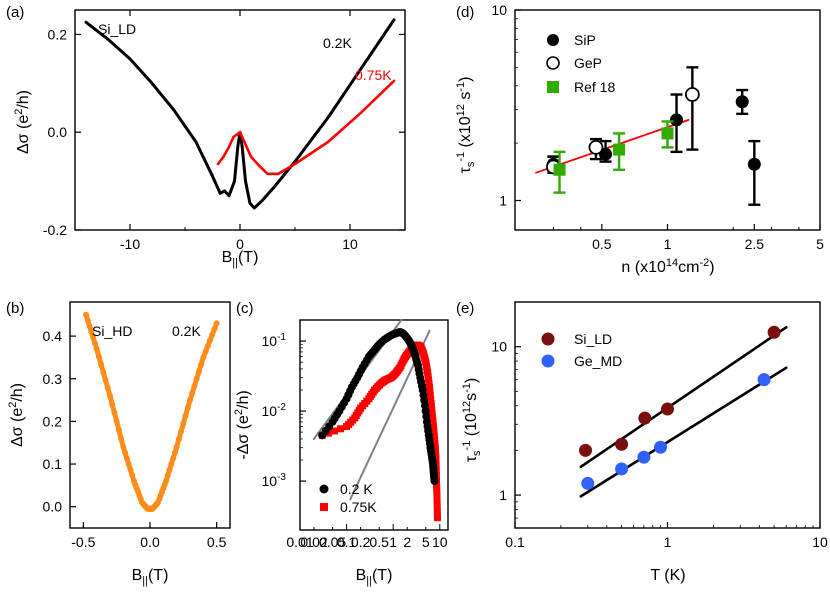  What do you see at coordinates (668, 244) in the screenshot?
I see `x-tick-label: 1` at bounding box center [668, 244].